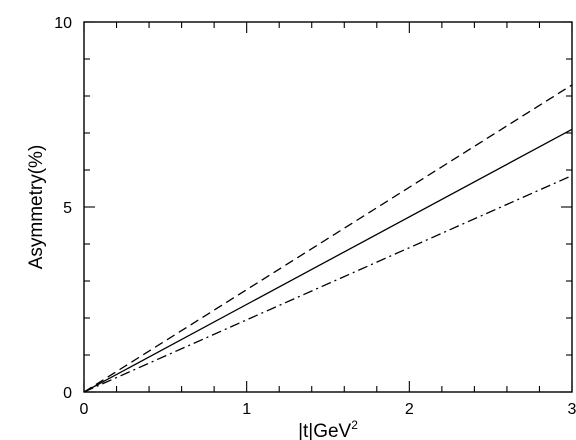 The image size is (576, 440). What do you see at coordinates (36, 207) in the screenshot?
I see `y-axis-title: Asymmetry(%)` at bounding box center [36, 207].